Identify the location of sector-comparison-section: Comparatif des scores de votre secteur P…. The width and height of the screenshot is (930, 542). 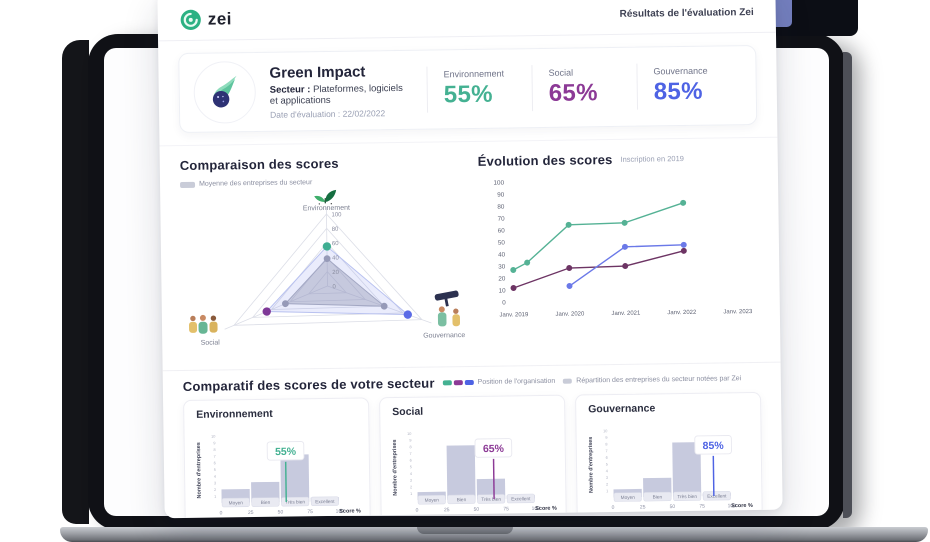
(471, 378).